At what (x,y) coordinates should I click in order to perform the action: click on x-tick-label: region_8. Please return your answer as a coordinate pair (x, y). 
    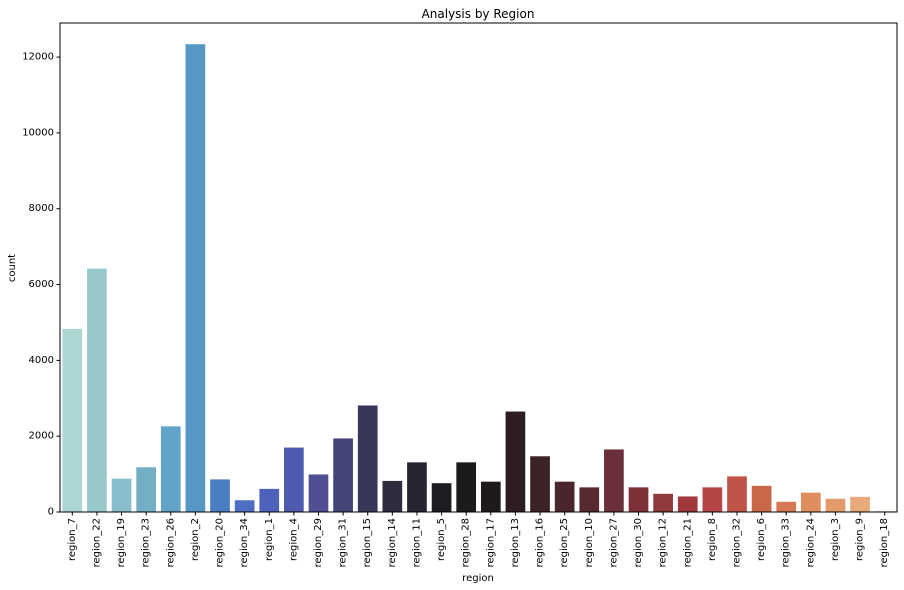
    Looking at the image, I should click on (712, 539).